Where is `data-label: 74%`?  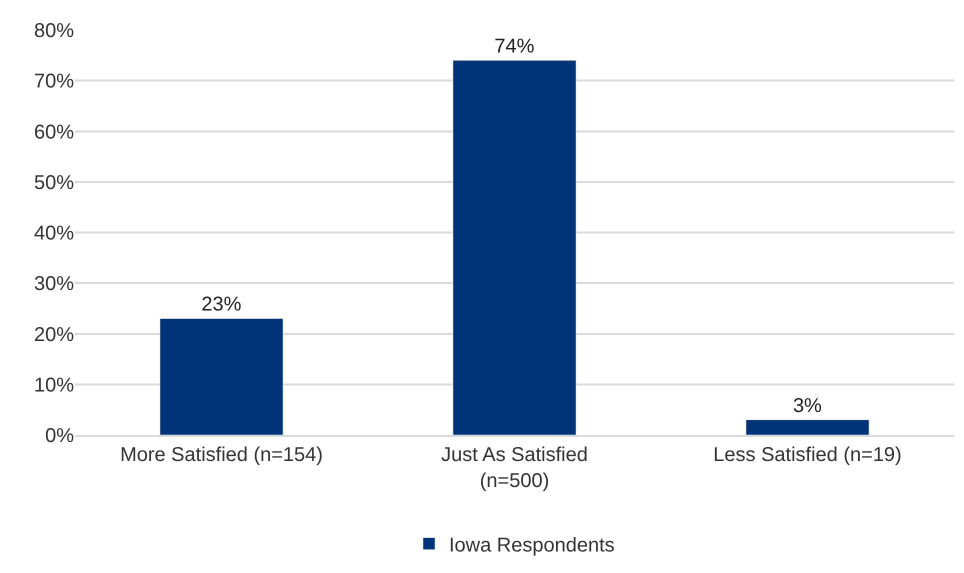
data-label: 74% is located at coordinates (514, 46).